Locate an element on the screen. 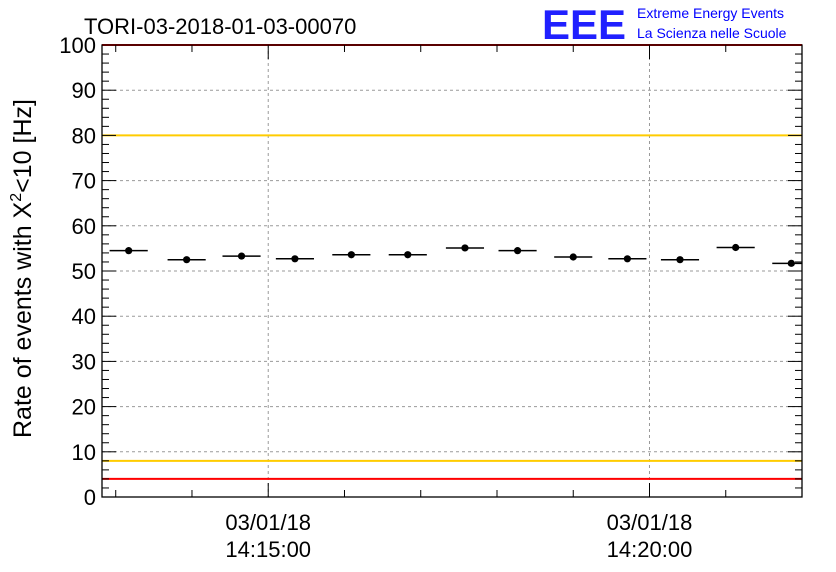 This screenshot has width=836, height=572. x-tick-time-label: 14:15:00 is located at coordinates (268, 549).